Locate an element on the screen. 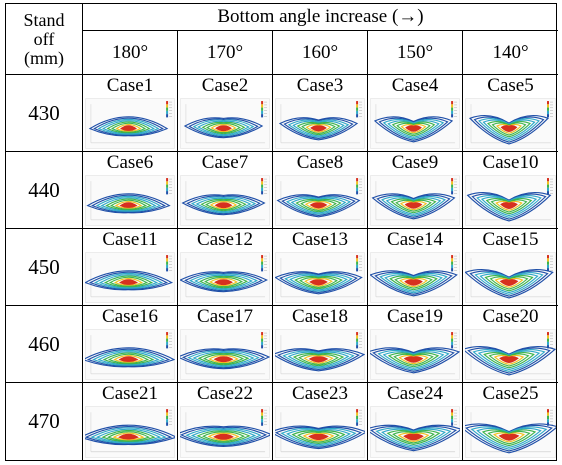 This screenshot has height=465, width=562. case-label: Case3 is located at coordinates (320, 85).